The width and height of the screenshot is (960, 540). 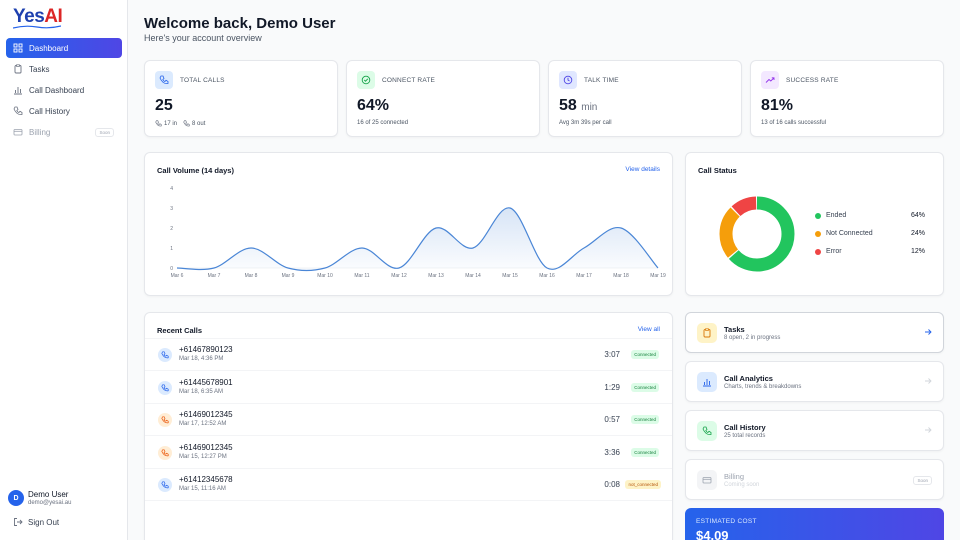 I want to click on call-row: +61467890123 Mar 18, 4:36 PM 3:07 Connected, so click(x=408, y=355).